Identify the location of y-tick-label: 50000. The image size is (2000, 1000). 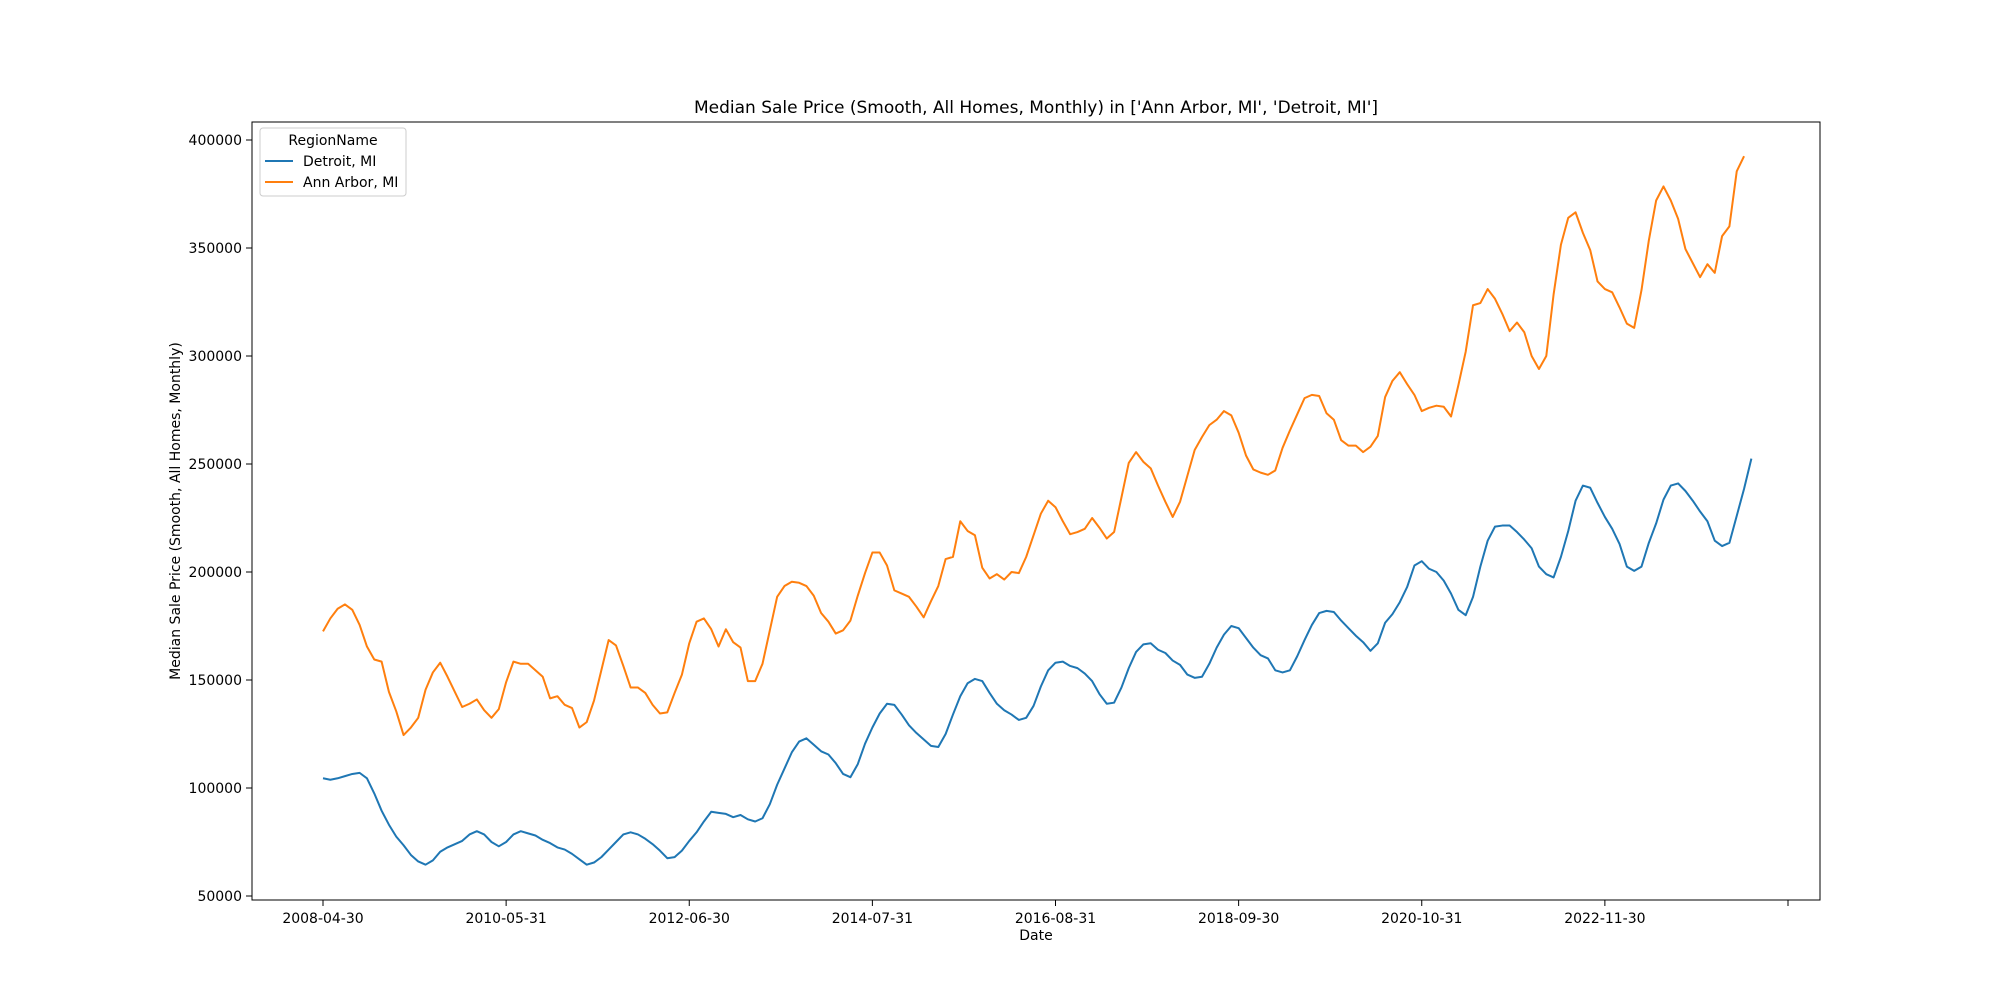
(219, 897).